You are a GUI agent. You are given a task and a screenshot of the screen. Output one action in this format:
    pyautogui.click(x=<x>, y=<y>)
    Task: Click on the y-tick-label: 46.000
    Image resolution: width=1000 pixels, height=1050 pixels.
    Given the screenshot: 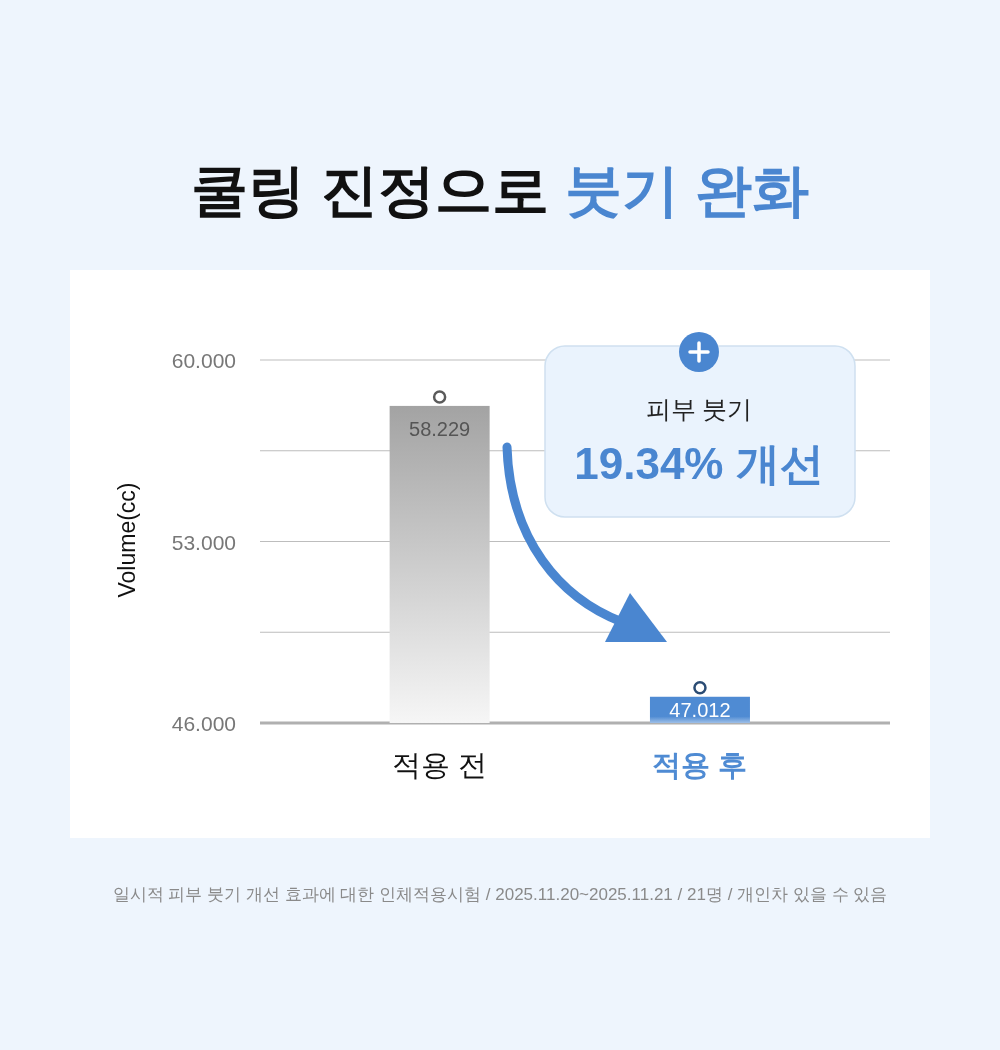 What is the action you would take?
    pyautogui.click(x=203, y=723)
    